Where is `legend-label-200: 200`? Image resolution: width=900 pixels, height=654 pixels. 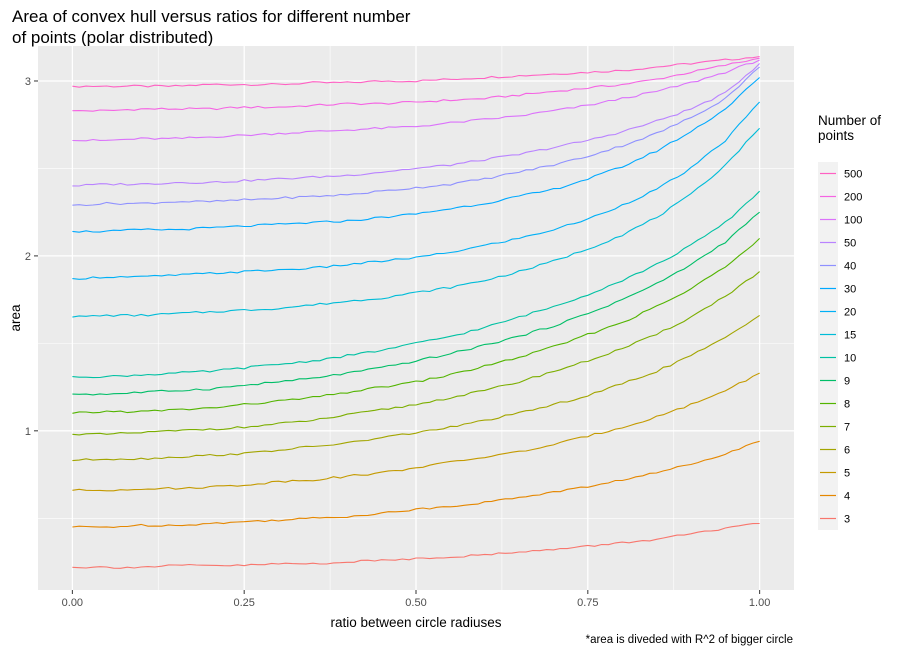
legend-label-200: 200 is located at coordinates (853, 198).